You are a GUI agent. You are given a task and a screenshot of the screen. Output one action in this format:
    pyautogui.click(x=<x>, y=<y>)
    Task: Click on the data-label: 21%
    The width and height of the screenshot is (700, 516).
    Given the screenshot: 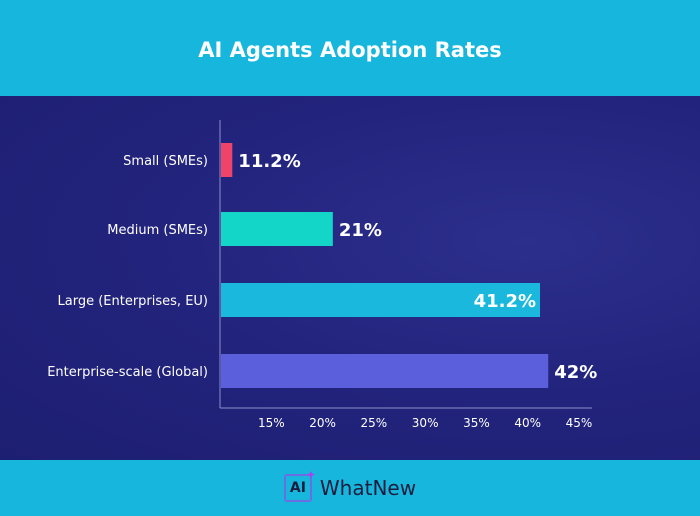 What is the action you would take?
    pyautogui.click(x=360, y=230)
    